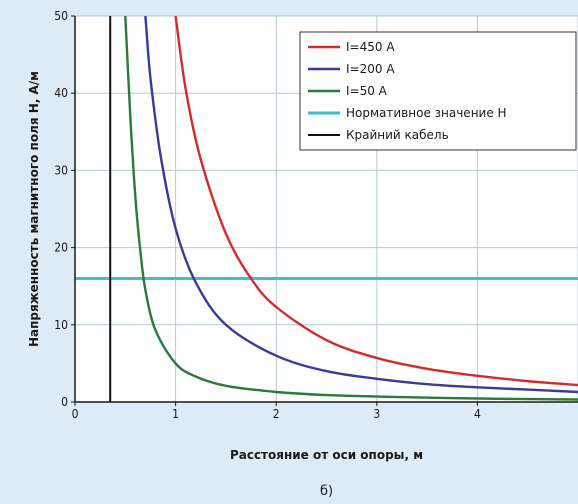 This screenshot has height=504, width=578. What do you see at coordinates (175, 414) in the screenshot?
I see `x-tick-label: 1` at bounding box center [175, 414].